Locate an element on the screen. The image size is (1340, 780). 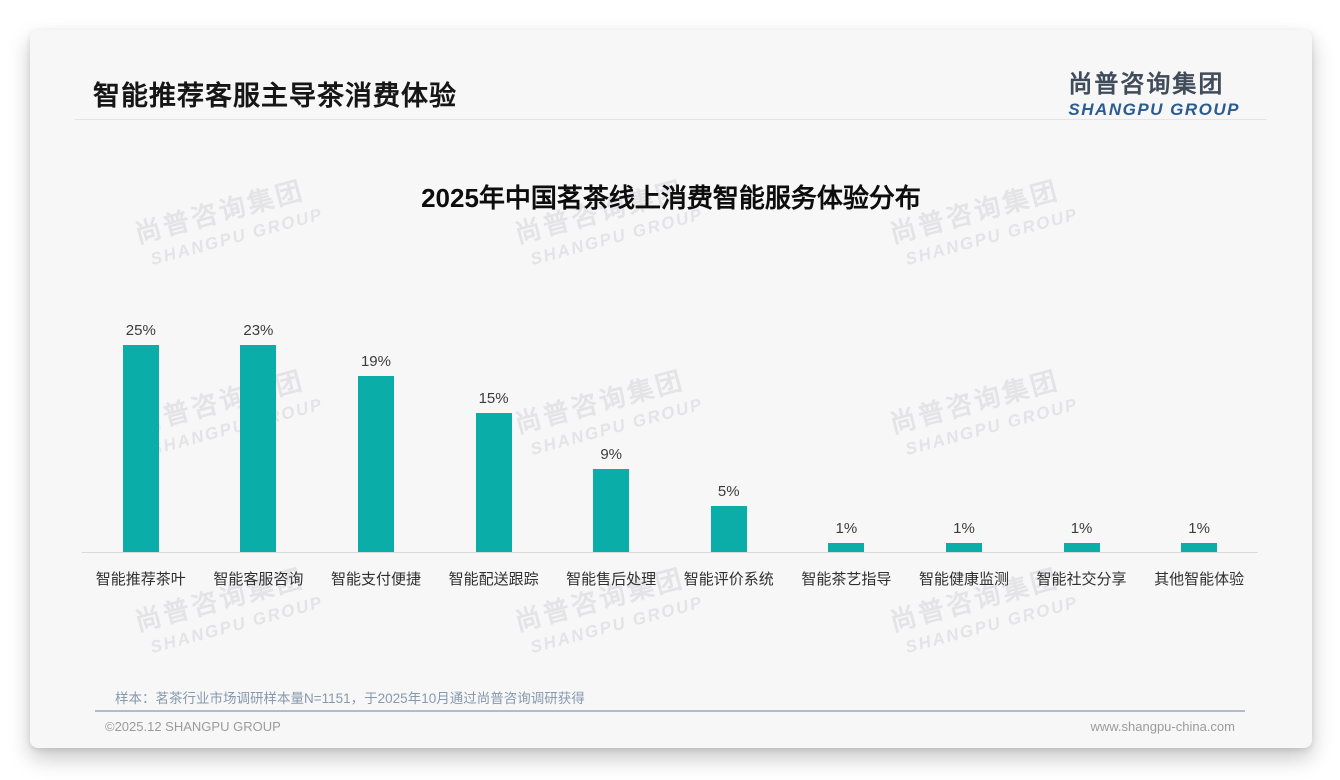
bar-value-label: 5% is located at coordinates (728, 491).